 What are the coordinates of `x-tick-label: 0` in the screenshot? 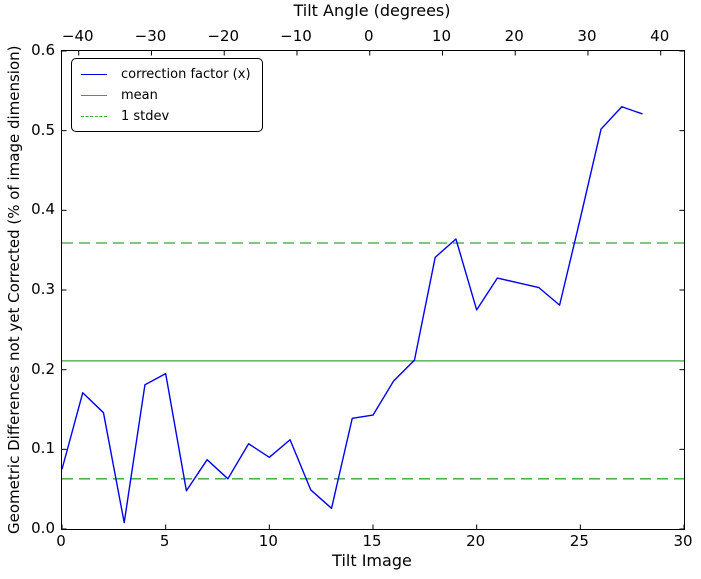 It's located at (61, 541).